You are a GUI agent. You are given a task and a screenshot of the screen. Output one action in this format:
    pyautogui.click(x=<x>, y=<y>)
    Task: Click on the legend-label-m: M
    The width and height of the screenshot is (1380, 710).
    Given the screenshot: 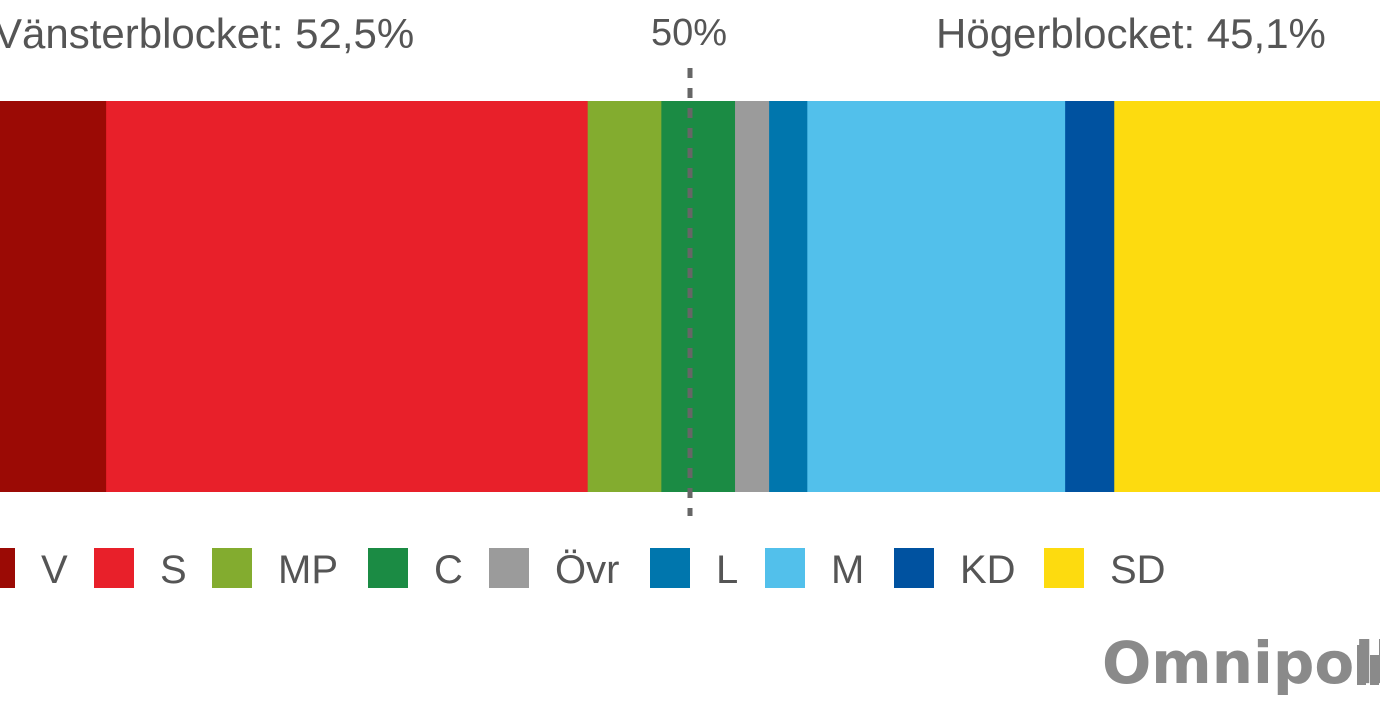 What is the action you would take?
    pyautogui.click(x=847, y=570)
    